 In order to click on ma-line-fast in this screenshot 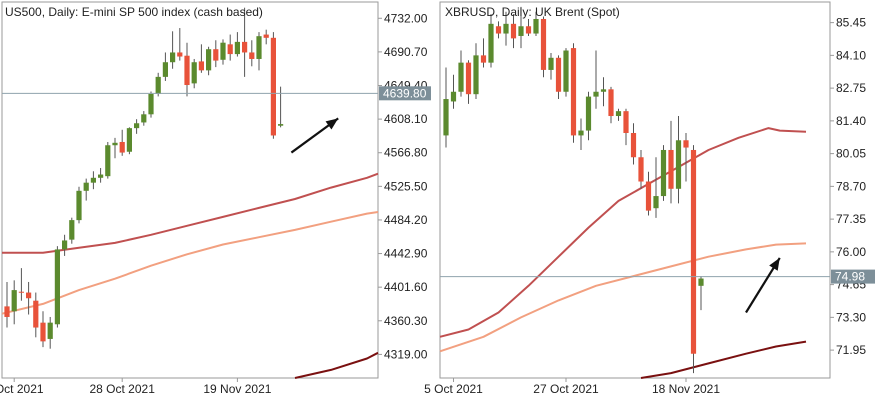, I will do `click(190, 213)`.